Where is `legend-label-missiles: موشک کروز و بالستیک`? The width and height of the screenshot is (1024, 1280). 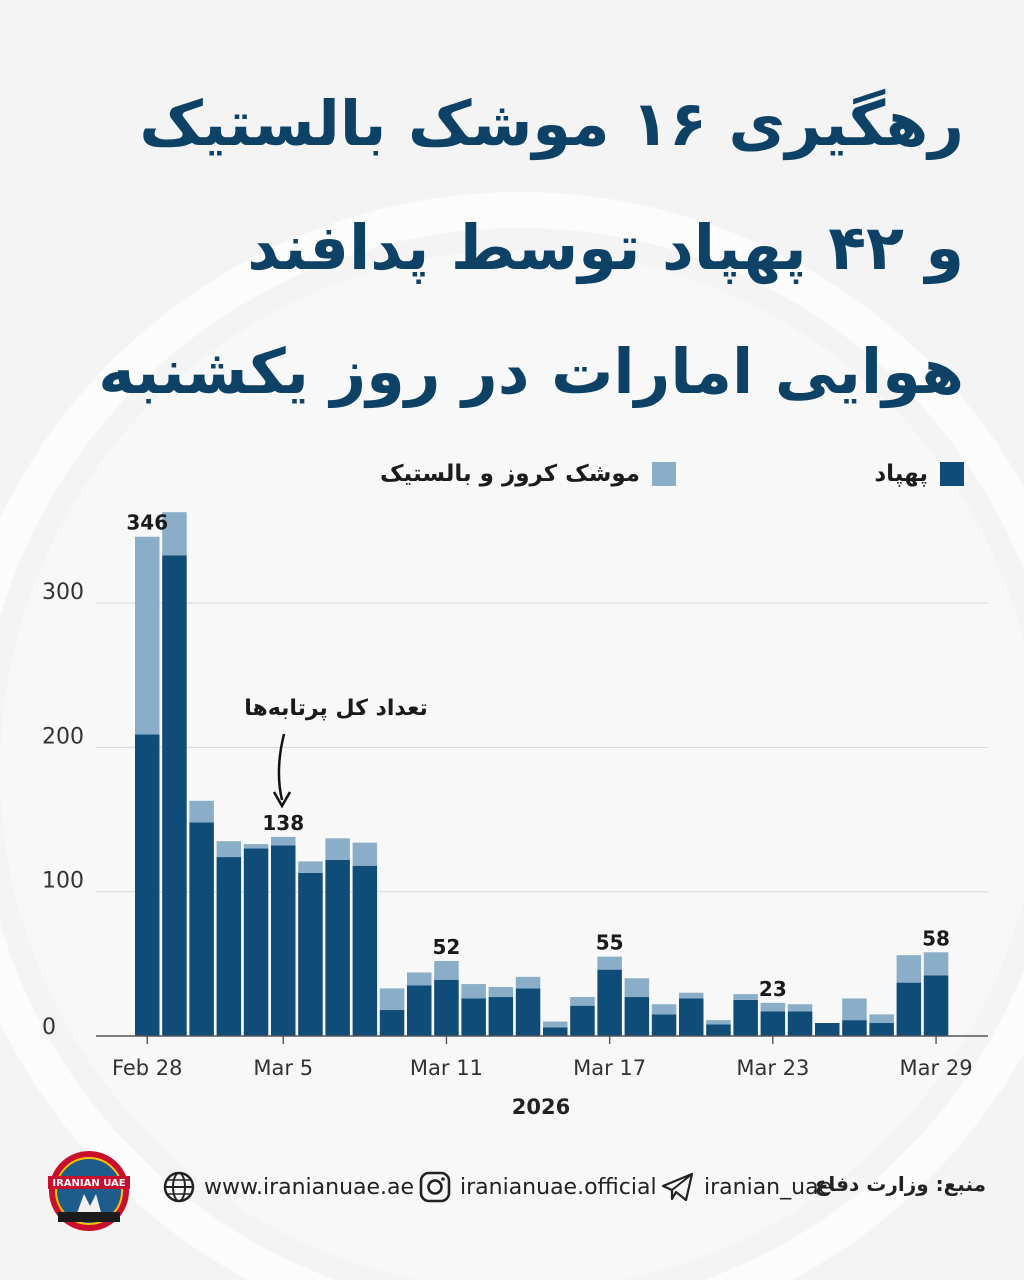 legend-label-missiles: موشک کروز و بالستیک is located at coordinates (510, 474).